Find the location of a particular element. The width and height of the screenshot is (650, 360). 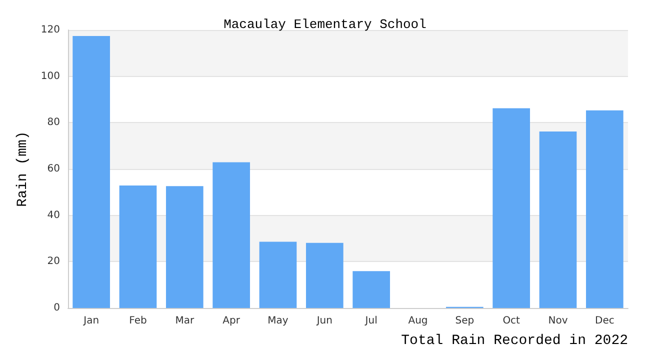

x-tick-label: Feb is located at coordinates (138, 321).